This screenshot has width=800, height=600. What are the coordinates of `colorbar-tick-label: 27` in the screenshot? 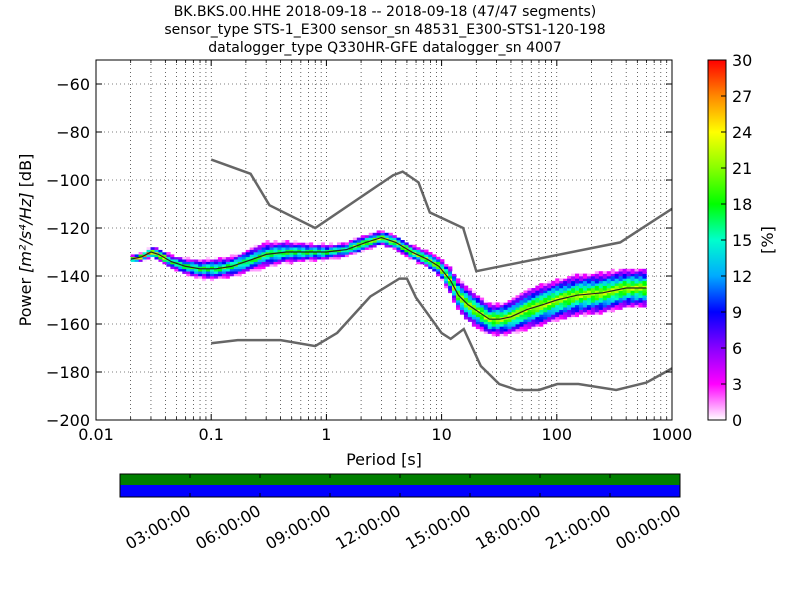 It's located at (742, 96).